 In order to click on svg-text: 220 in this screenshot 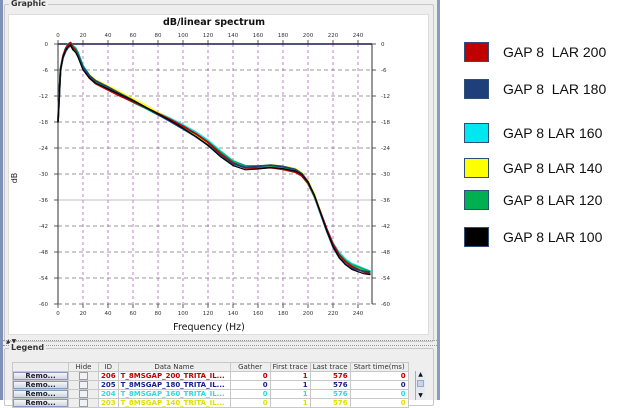, I will do `click(333, 314)`.